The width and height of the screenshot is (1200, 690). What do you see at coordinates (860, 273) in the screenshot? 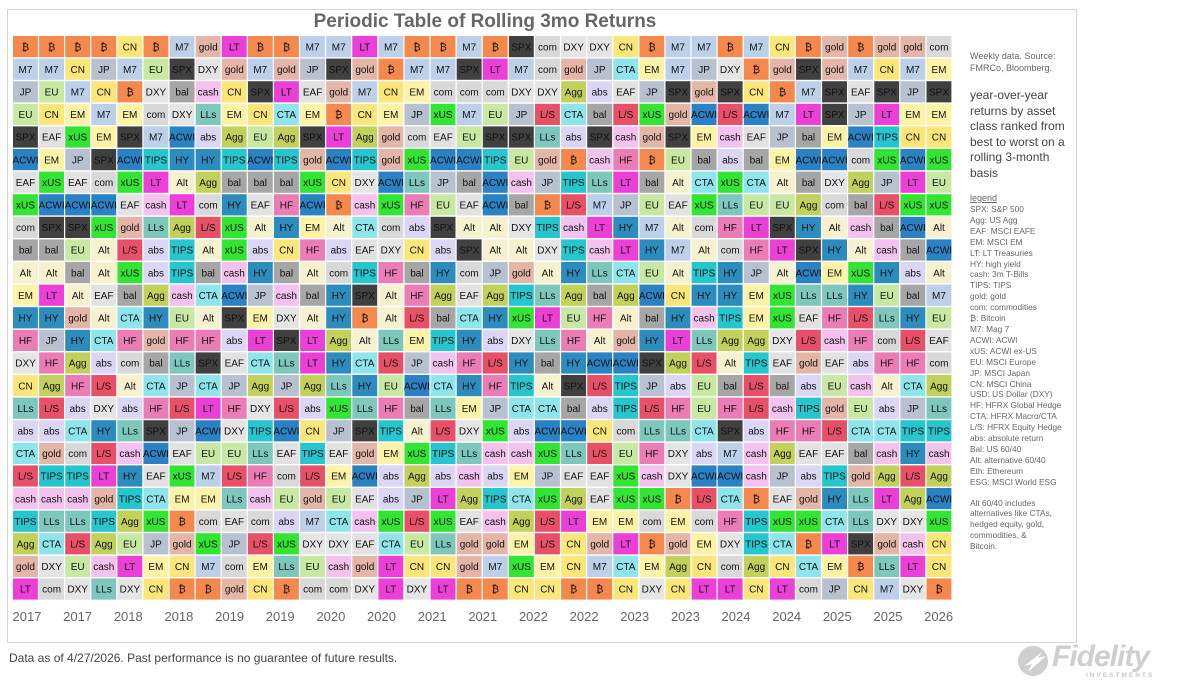
I see `cell-label: xUS` at bounding box center [860, 273].